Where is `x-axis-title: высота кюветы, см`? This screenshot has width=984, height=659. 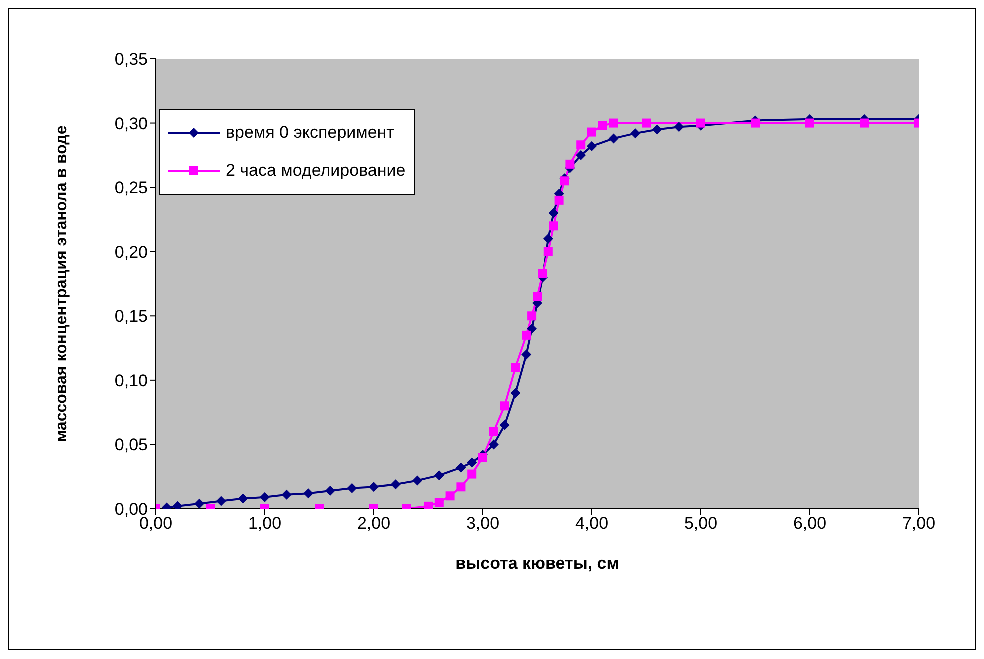 x-axis-title: высота кюветы, см is located at coordinates (538, 563).